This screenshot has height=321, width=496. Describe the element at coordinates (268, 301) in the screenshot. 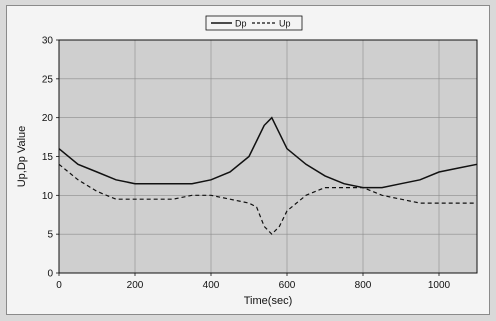

I see `x-axis-label: Time(sec)` at that location.